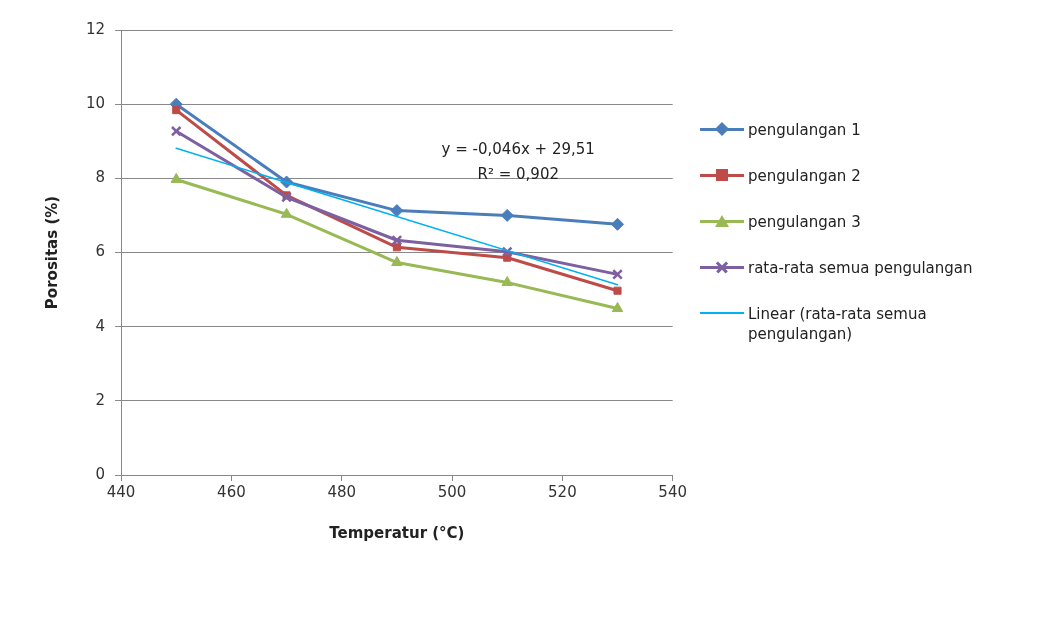  Describe the element at coordinates (518, 148) in the screenshot. I see `annotation: y = -0,046x + 29,51` at that location.